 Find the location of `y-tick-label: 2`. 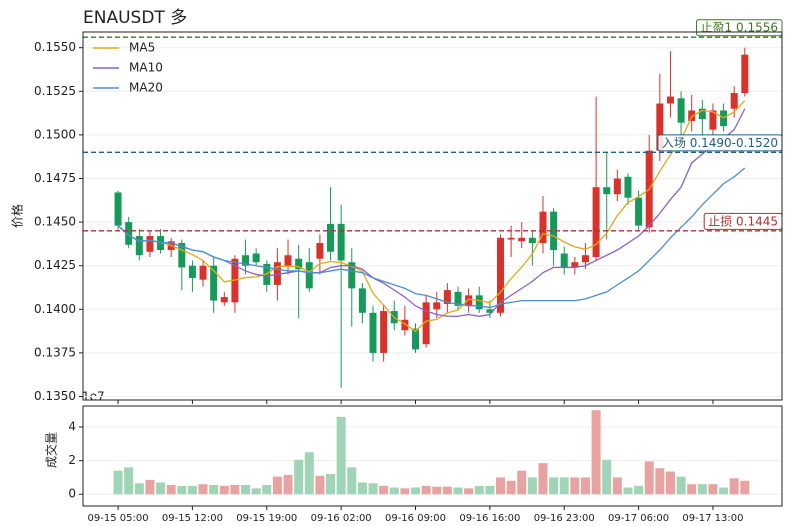

y-tick-label: 2 is located at coordinates (72, 460).